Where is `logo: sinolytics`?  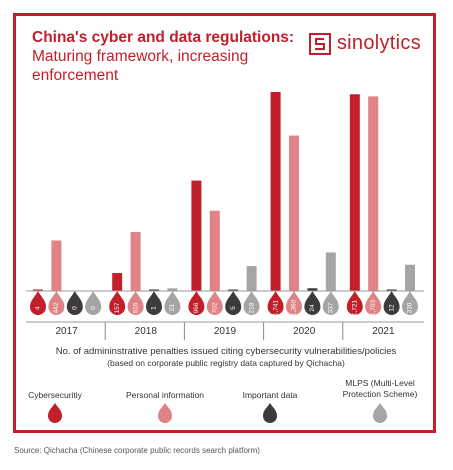
logo: sinolytics is located at coordinates (364, 43).